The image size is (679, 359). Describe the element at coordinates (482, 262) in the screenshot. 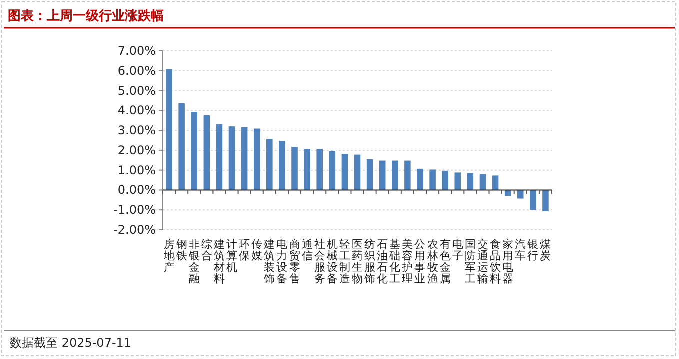

I see `x-tick-label: 交通运输` at that location.